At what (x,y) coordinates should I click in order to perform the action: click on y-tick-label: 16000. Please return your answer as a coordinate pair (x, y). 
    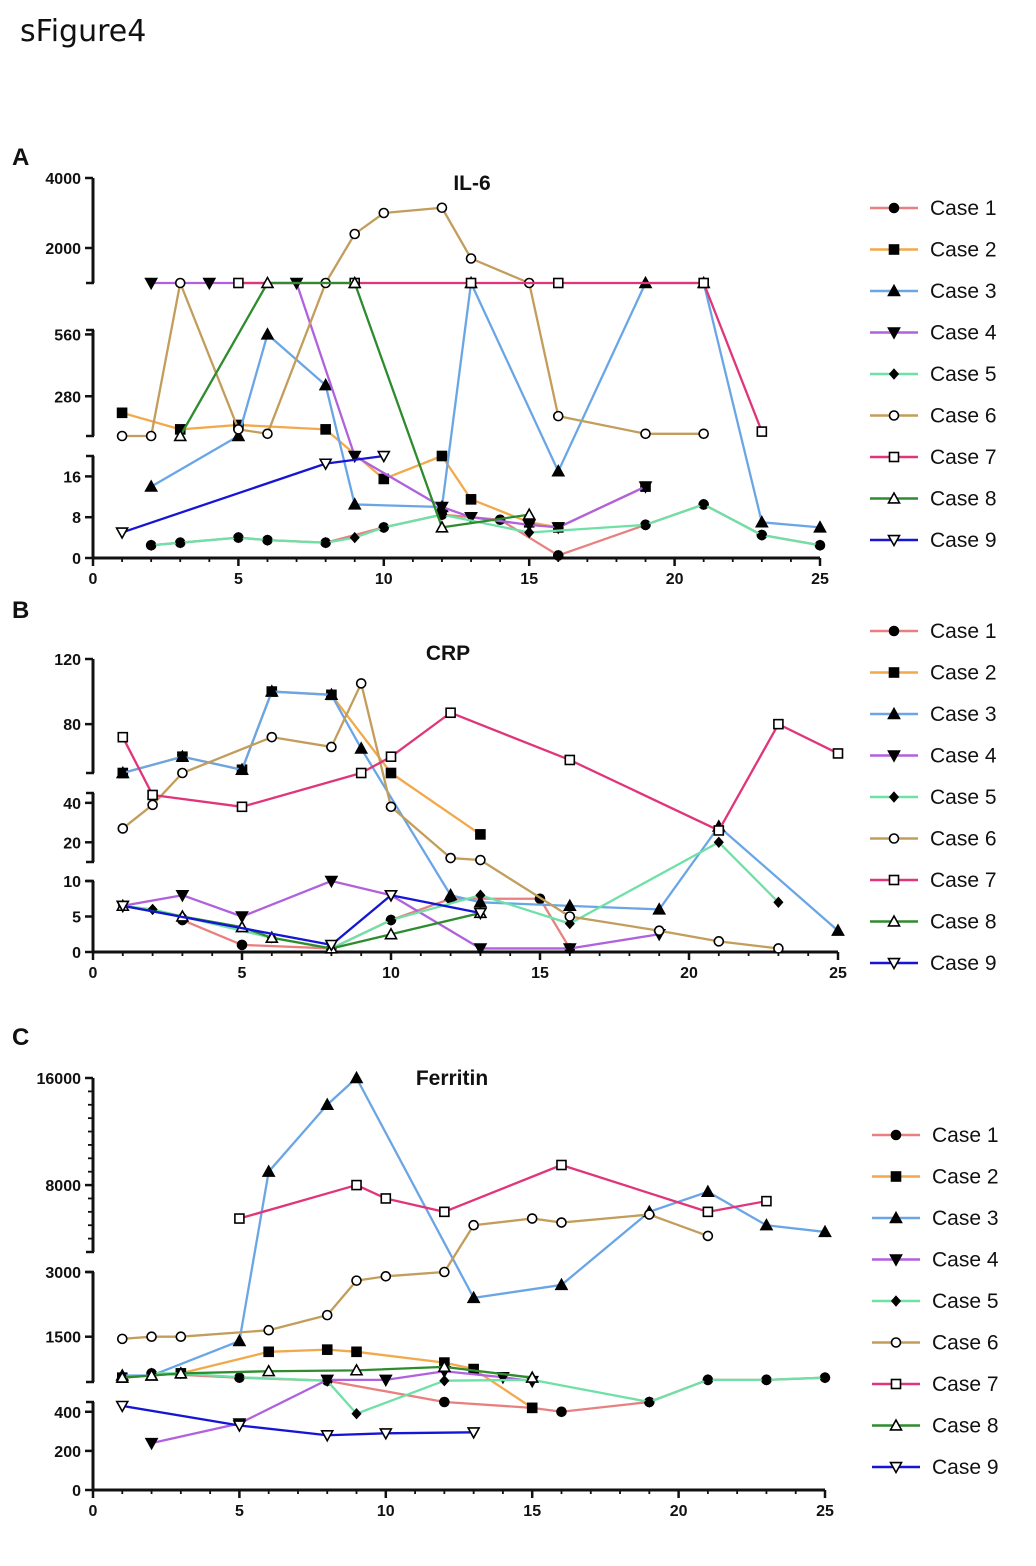
    Looking at the image, I should click on (59, 1079).